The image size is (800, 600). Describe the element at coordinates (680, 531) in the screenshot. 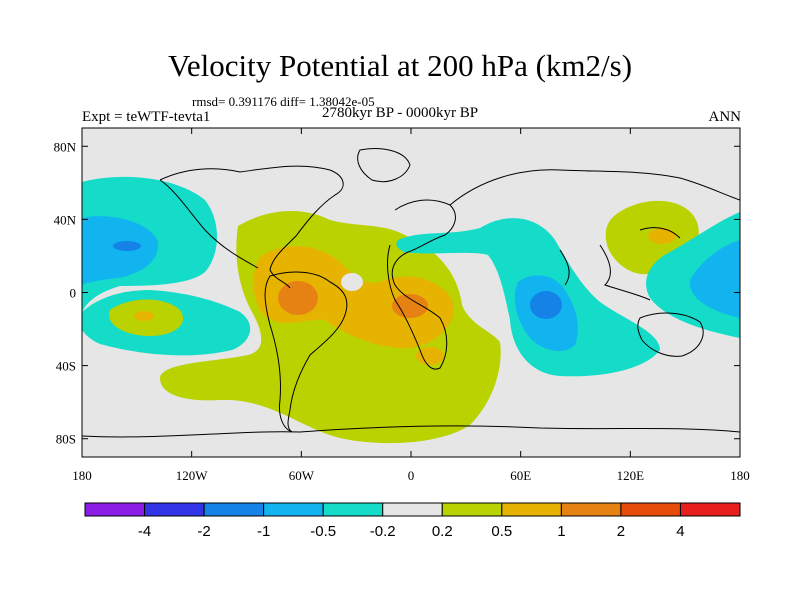

I see `colorbar-level-label: 4` at that location.